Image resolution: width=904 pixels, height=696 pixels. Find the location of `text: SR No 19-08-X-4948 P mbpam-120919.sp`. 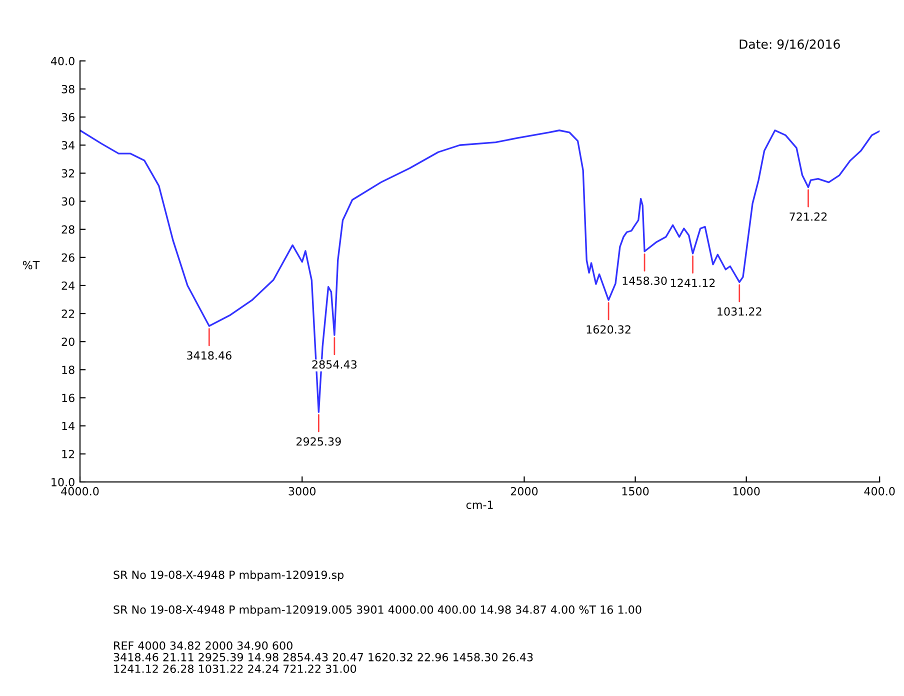

text: SR No 19-08-X-4948 P mbpam-120919.sp is located at coordinates (229, 576).